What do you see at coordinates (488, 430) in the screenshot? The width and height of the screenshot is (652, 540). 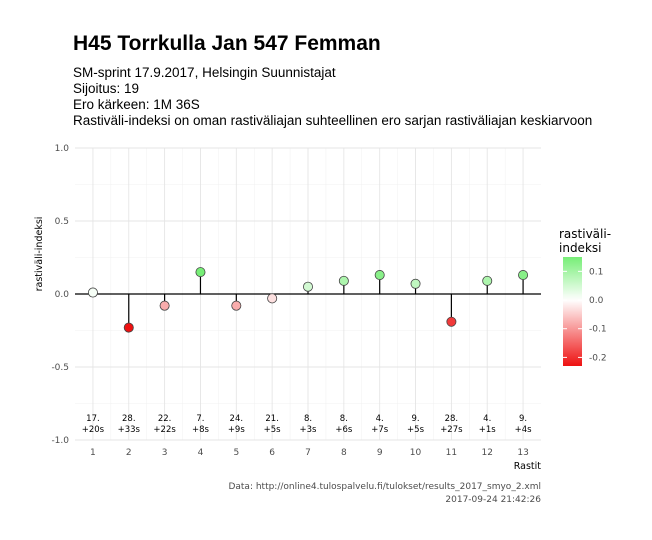 I see `time-diff-label: +1s` at bounding box center [488, 430].